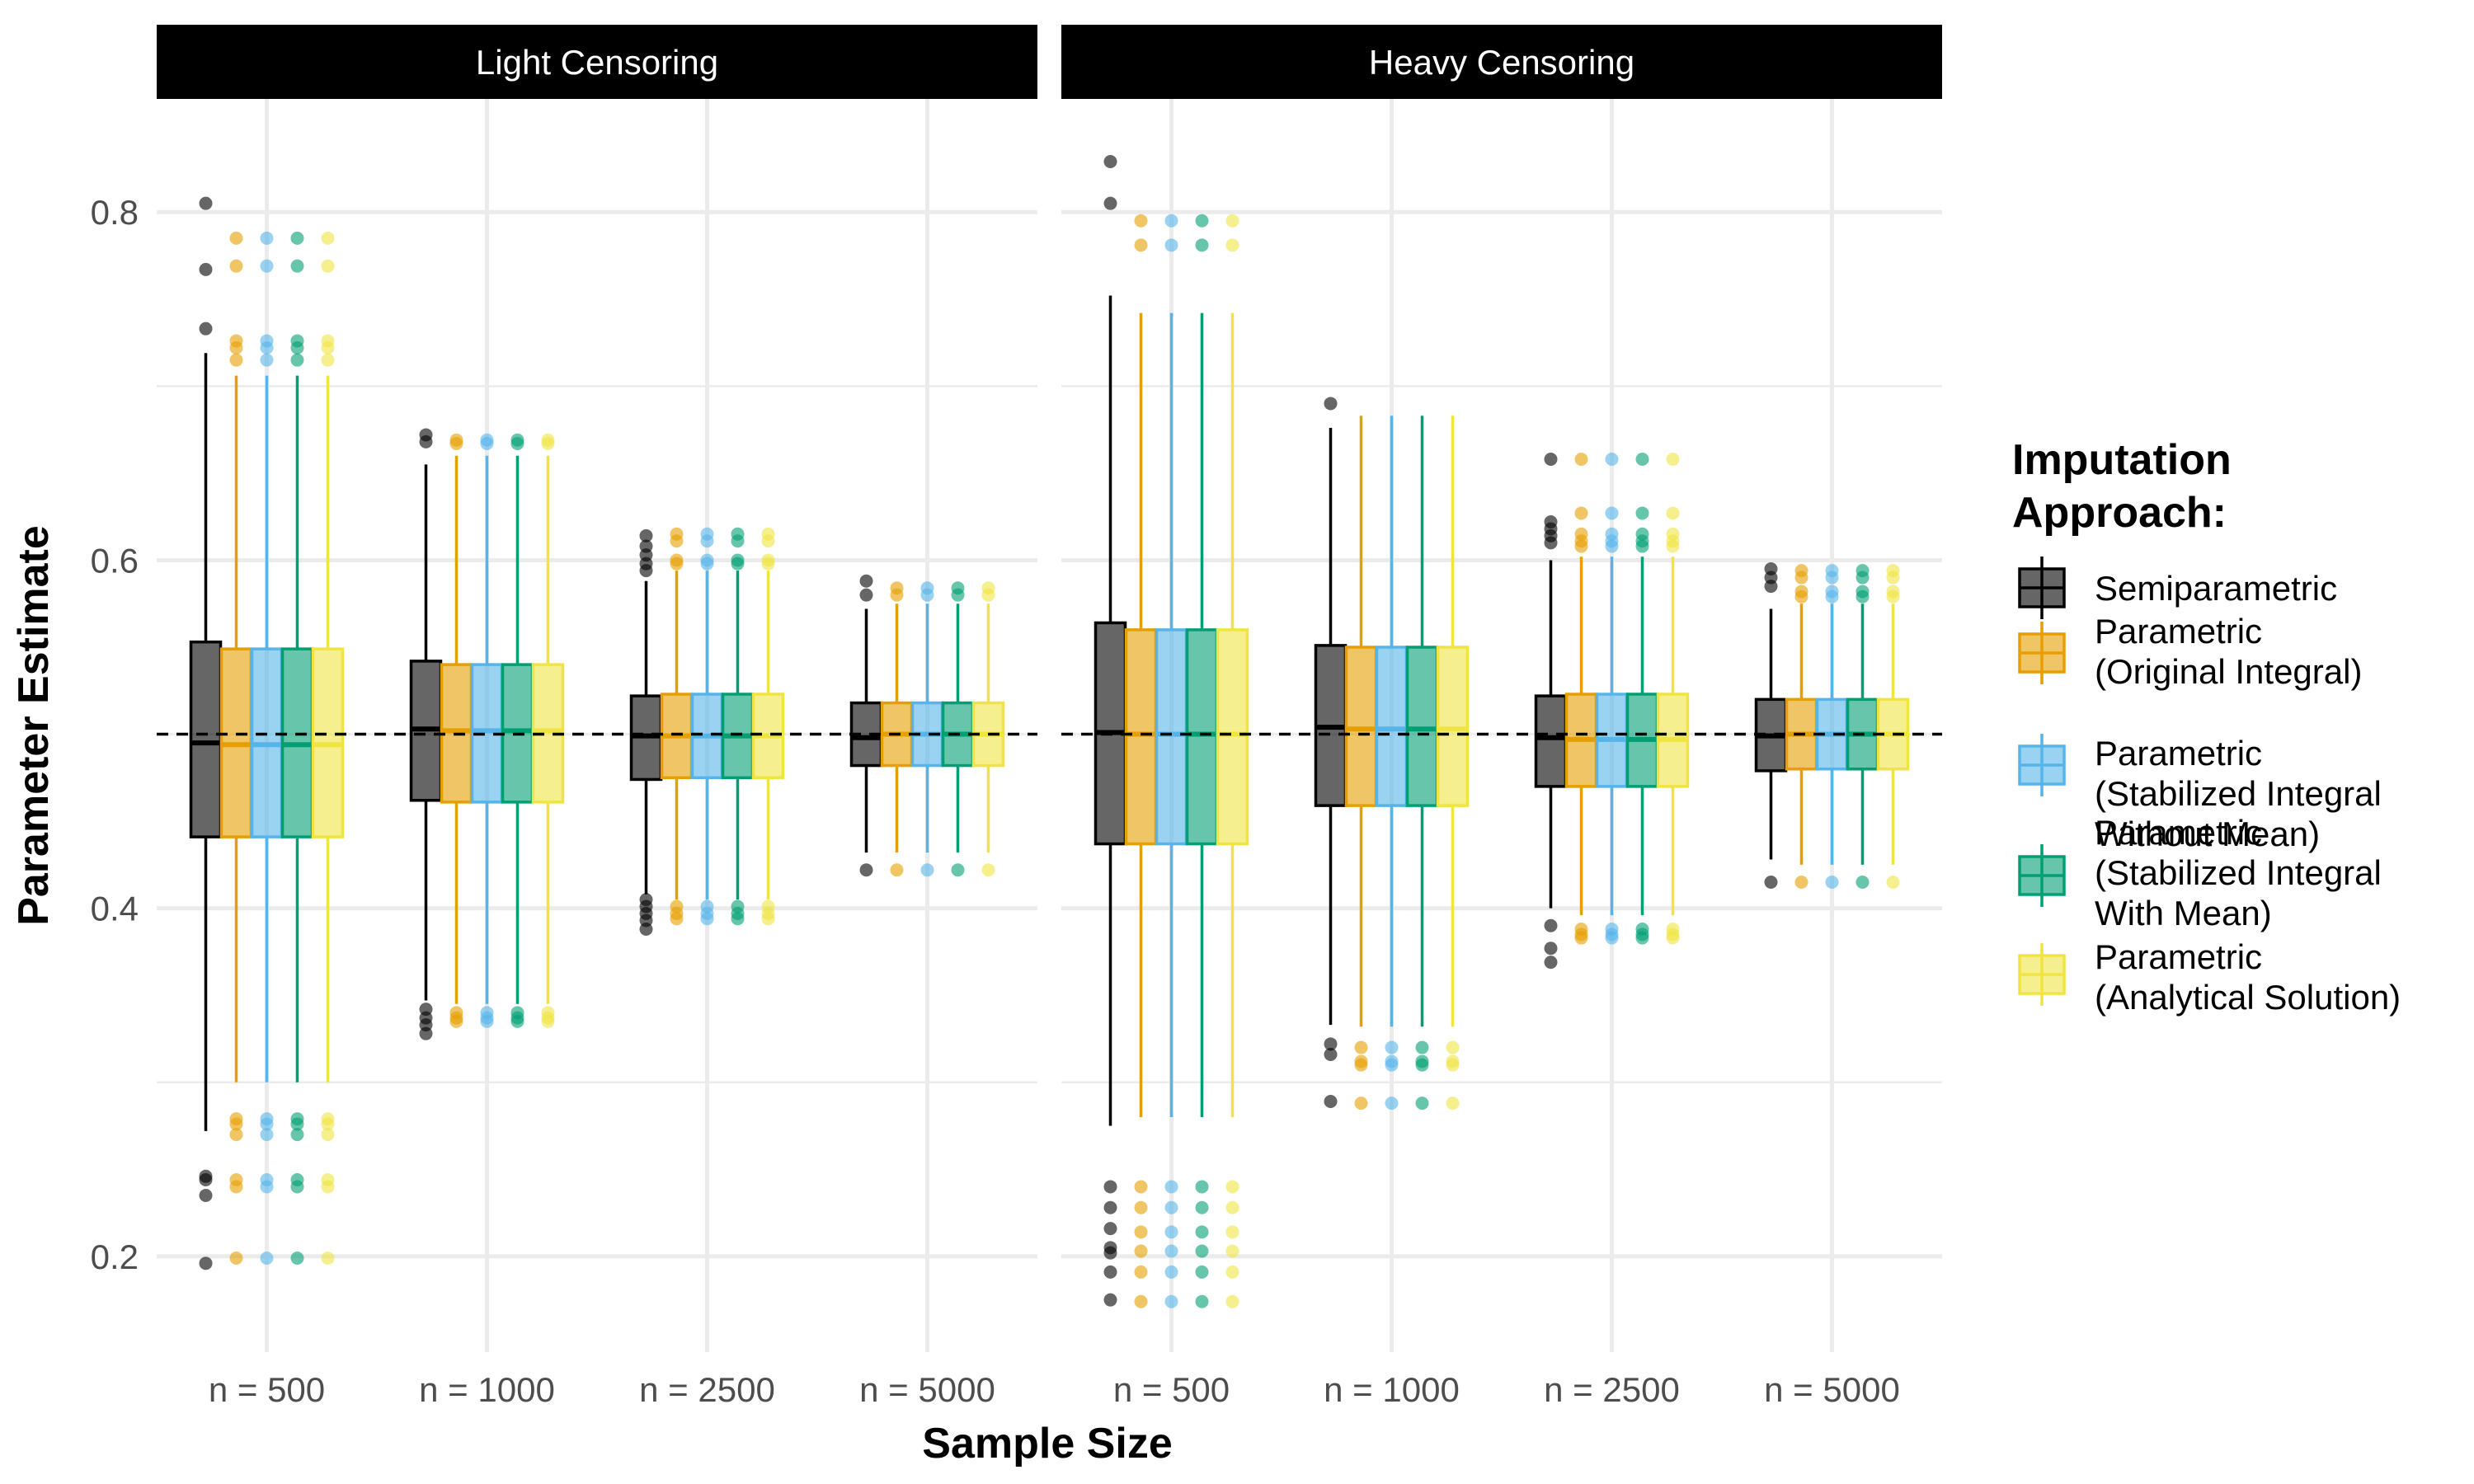 This screenshot has width=2474, height=1484. What do you see at coordinates (2248, 997) in the screenshot?
I see `legend-label: (Analytical Solution)` at bounding box center [2248, 997].